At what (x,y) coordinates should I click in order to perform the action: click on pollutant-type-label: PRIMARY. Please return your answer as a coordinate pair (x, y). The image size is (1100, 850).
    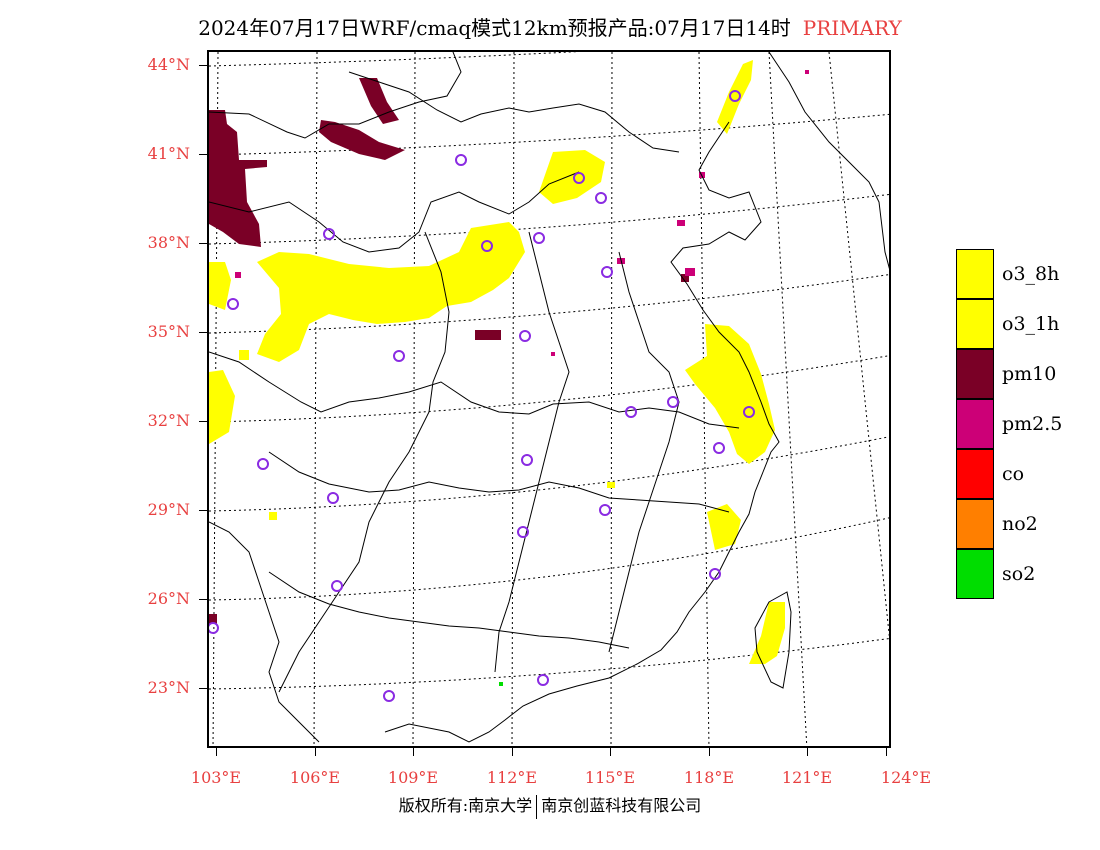
    Looking at the image, I should click on (852, 28).